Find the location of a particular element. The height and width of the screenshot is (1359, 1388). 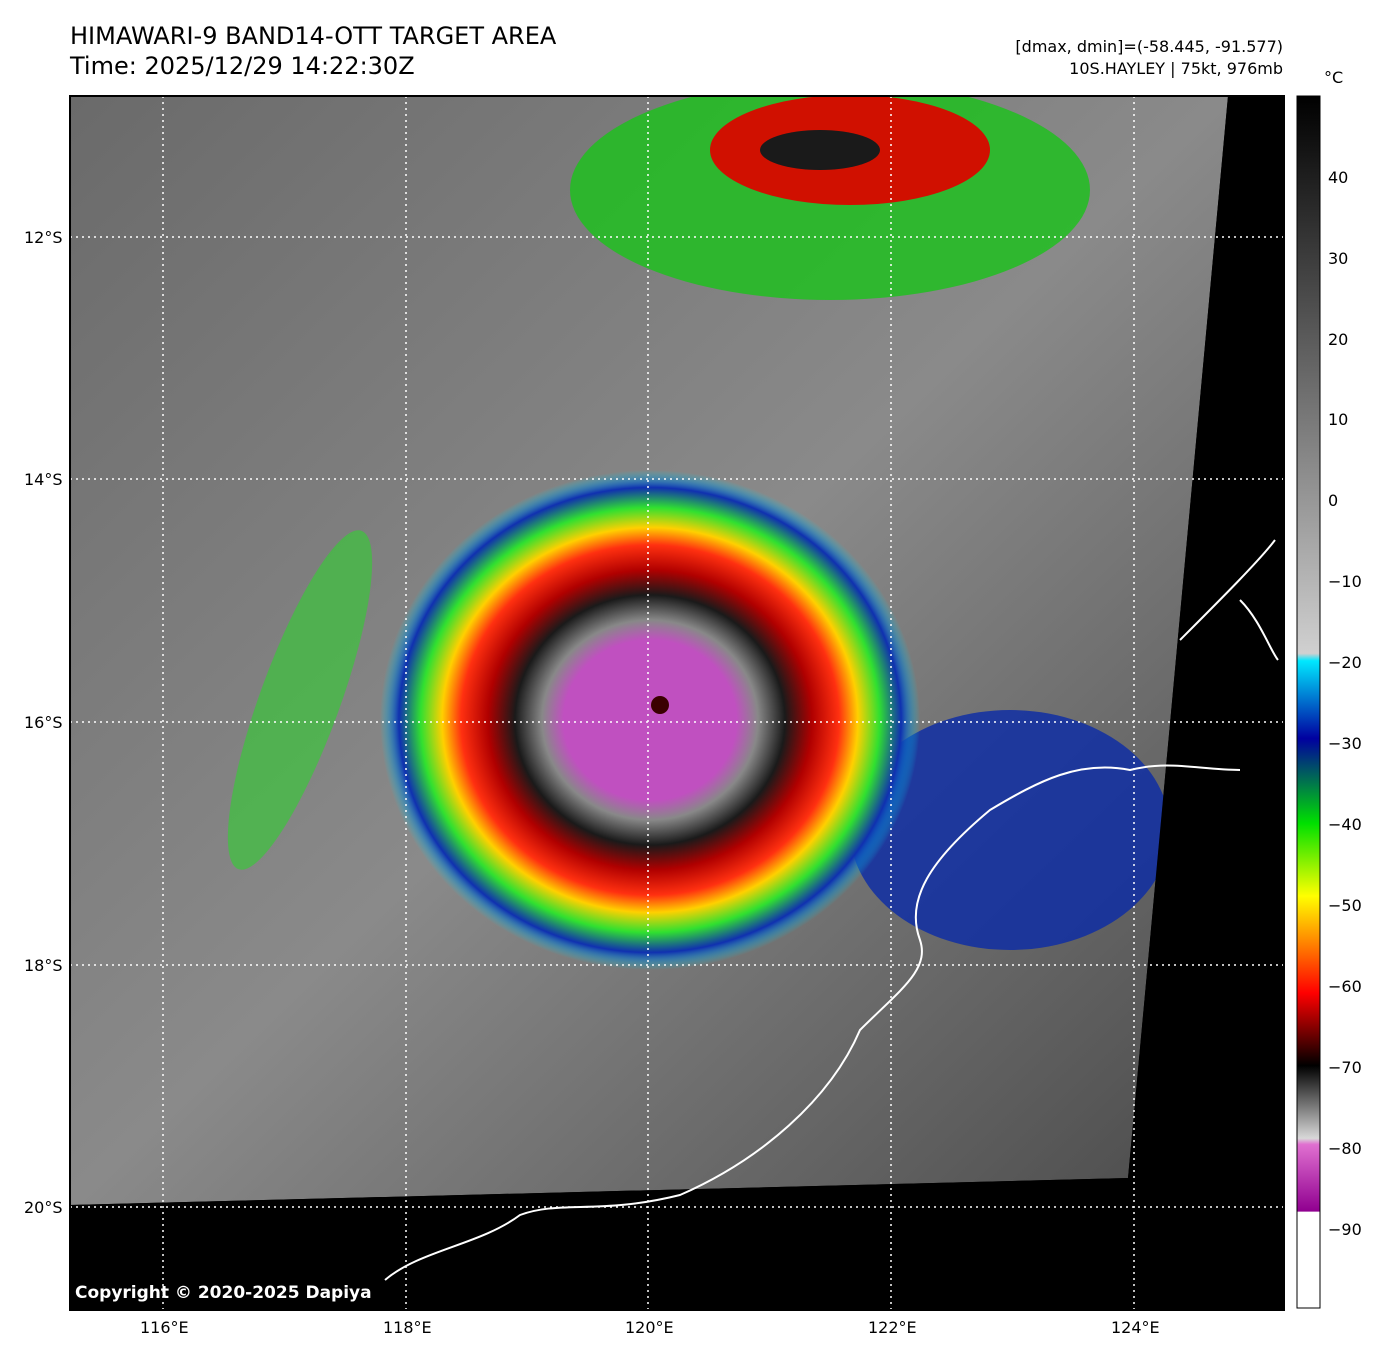

cyclone-core is located at coordinates (650, 720).